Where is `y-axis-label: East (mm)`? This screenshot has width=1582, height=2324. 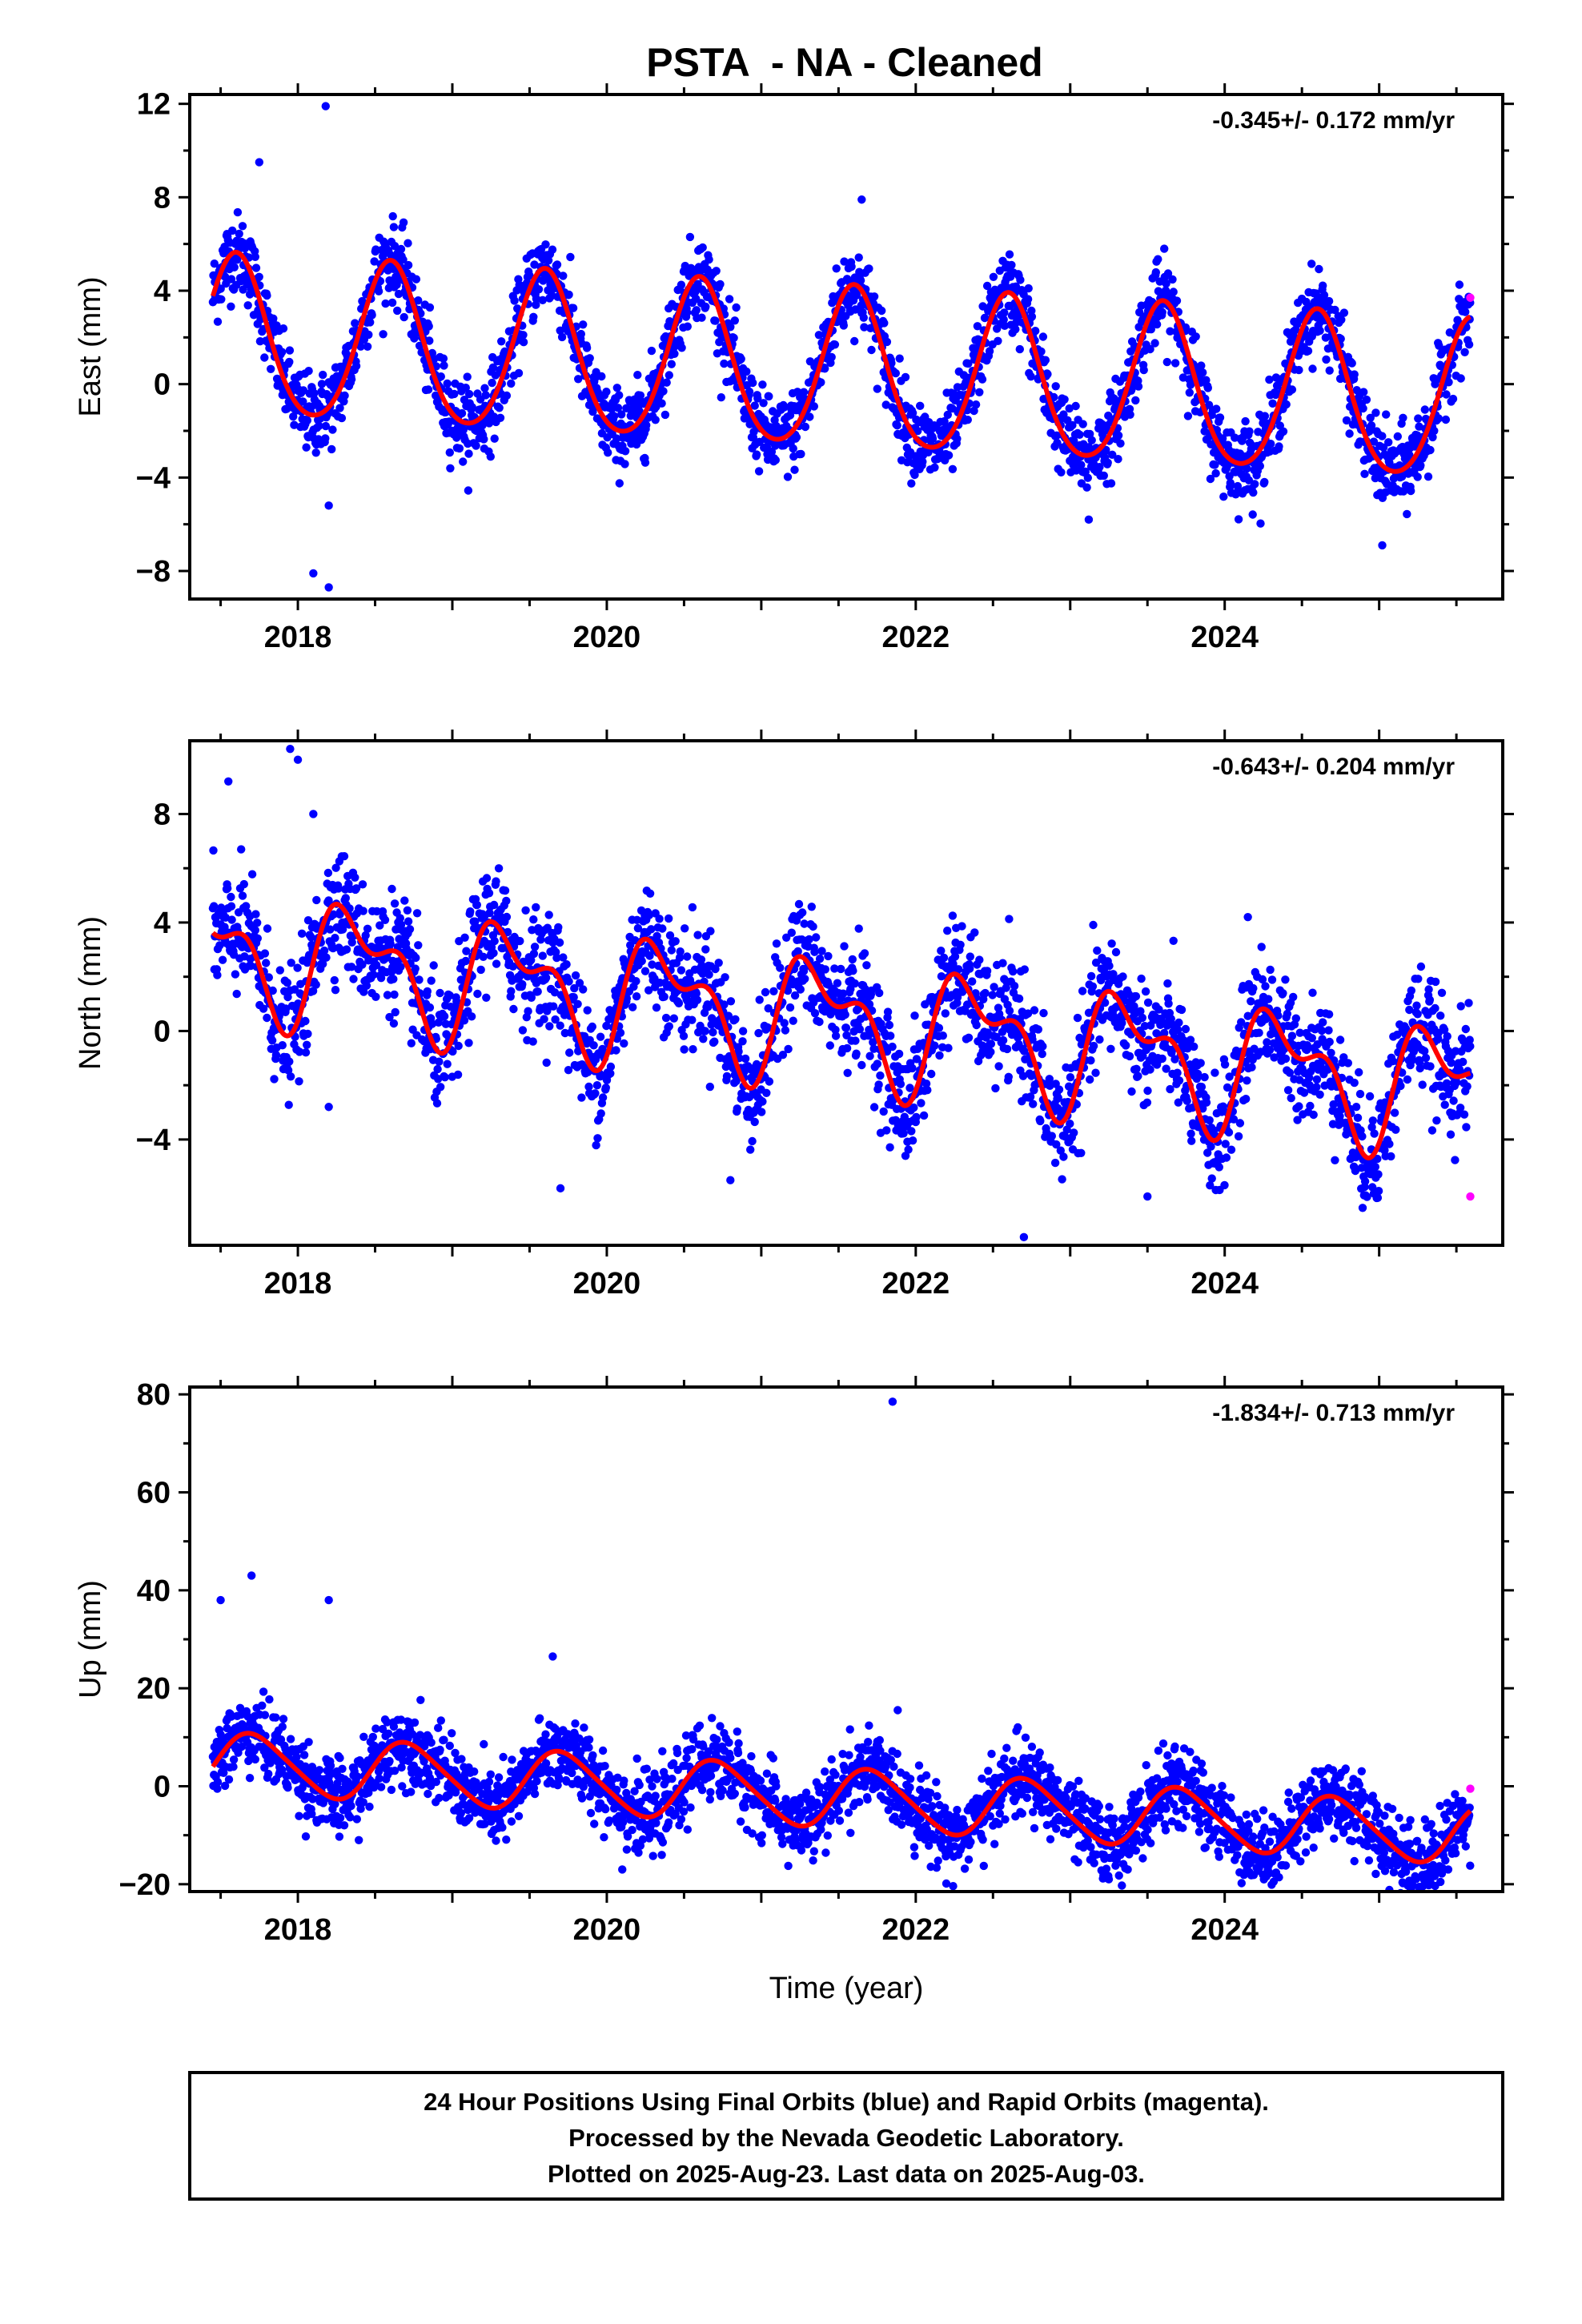
y-axis-label: East (mm) is located at coordinates (91, 346).